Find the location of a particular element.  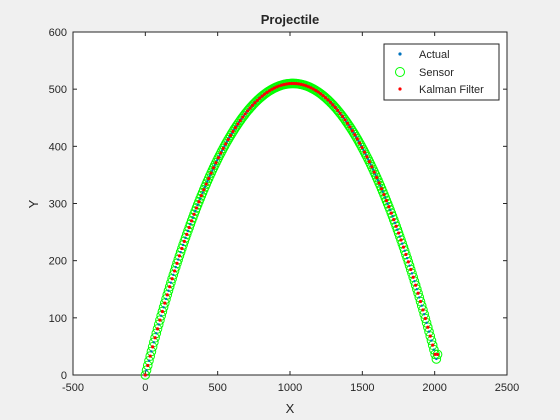

y-tick-label: 200 is located at coordinates (58, 262).